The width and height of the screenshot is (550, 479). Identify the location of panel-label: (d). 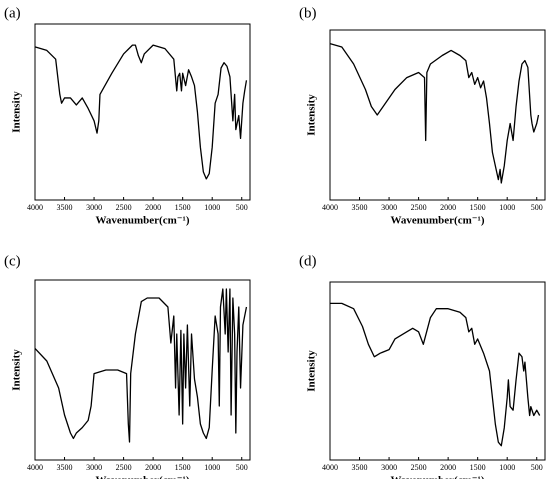
(308, 261).